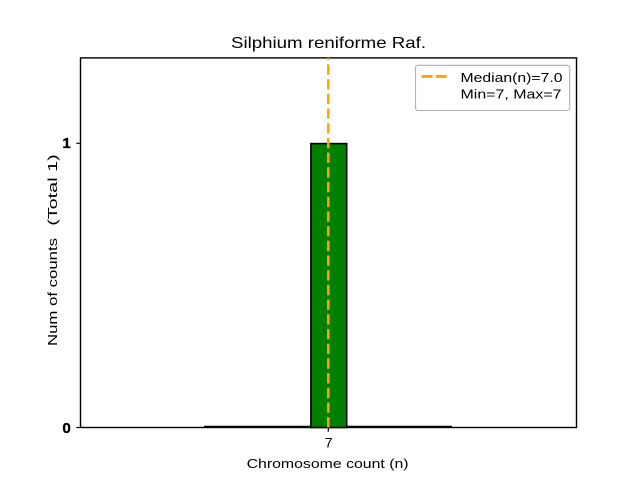 This screenshot has width=640, height=480. Describe the element at coordinates (66, 143) in the screenshot. I see `svg-text: 1` at that location.